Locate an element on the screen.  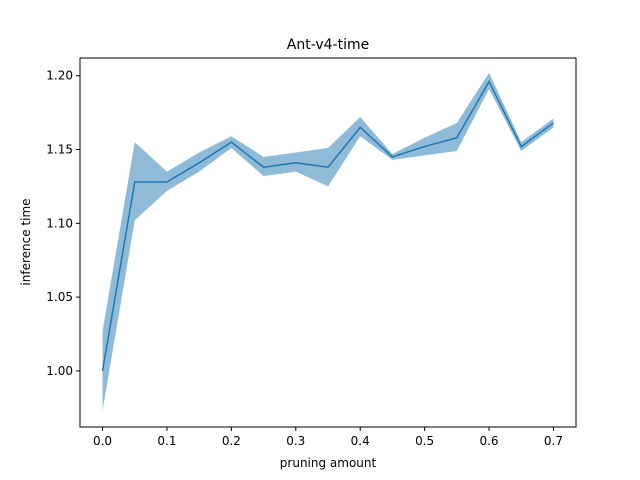
x-tick-label-0: 0.0 is located at coordinates (102, 441).